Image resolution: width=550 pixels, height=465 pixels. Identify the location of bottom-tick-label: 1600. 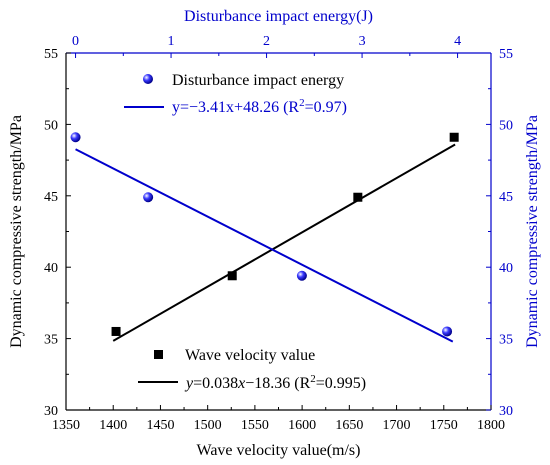
(302, 425).